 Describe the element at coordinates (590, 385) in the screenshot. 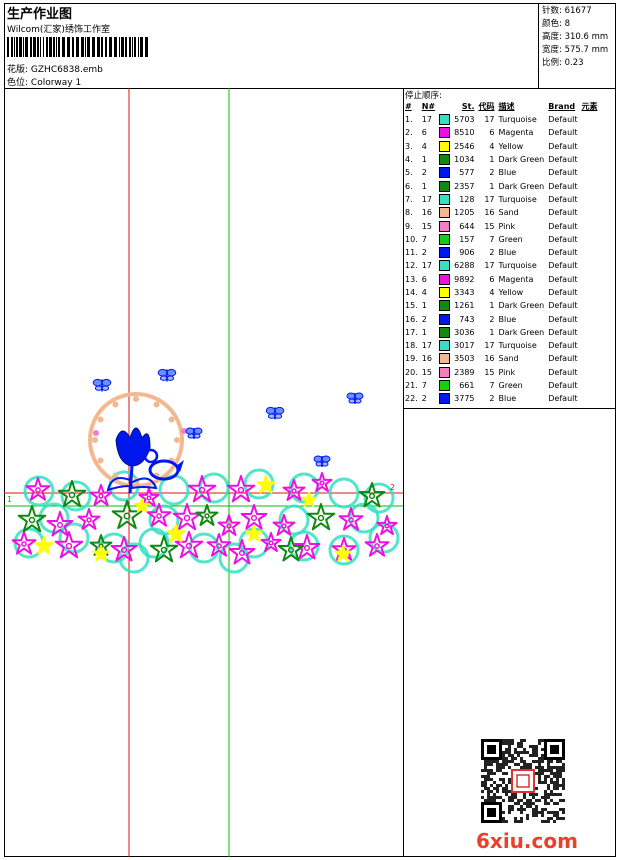

I see `stop-element` at that location.